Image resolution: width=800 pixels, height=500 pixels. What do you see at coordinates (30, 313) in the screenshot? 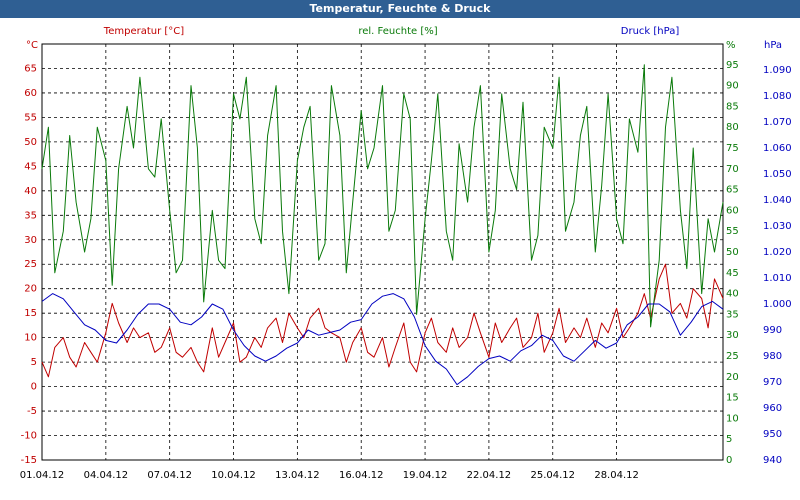
I see `y-tick-temperature: 15` at bounding box center [30, 313].